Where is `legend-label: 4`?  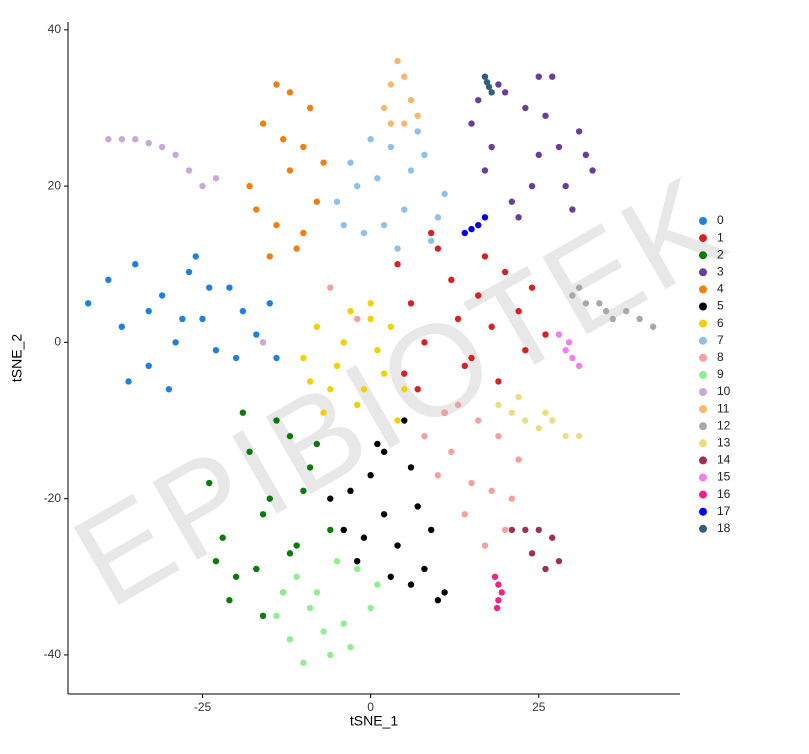
legend-label: 4 is located at coordinates (720, 289).